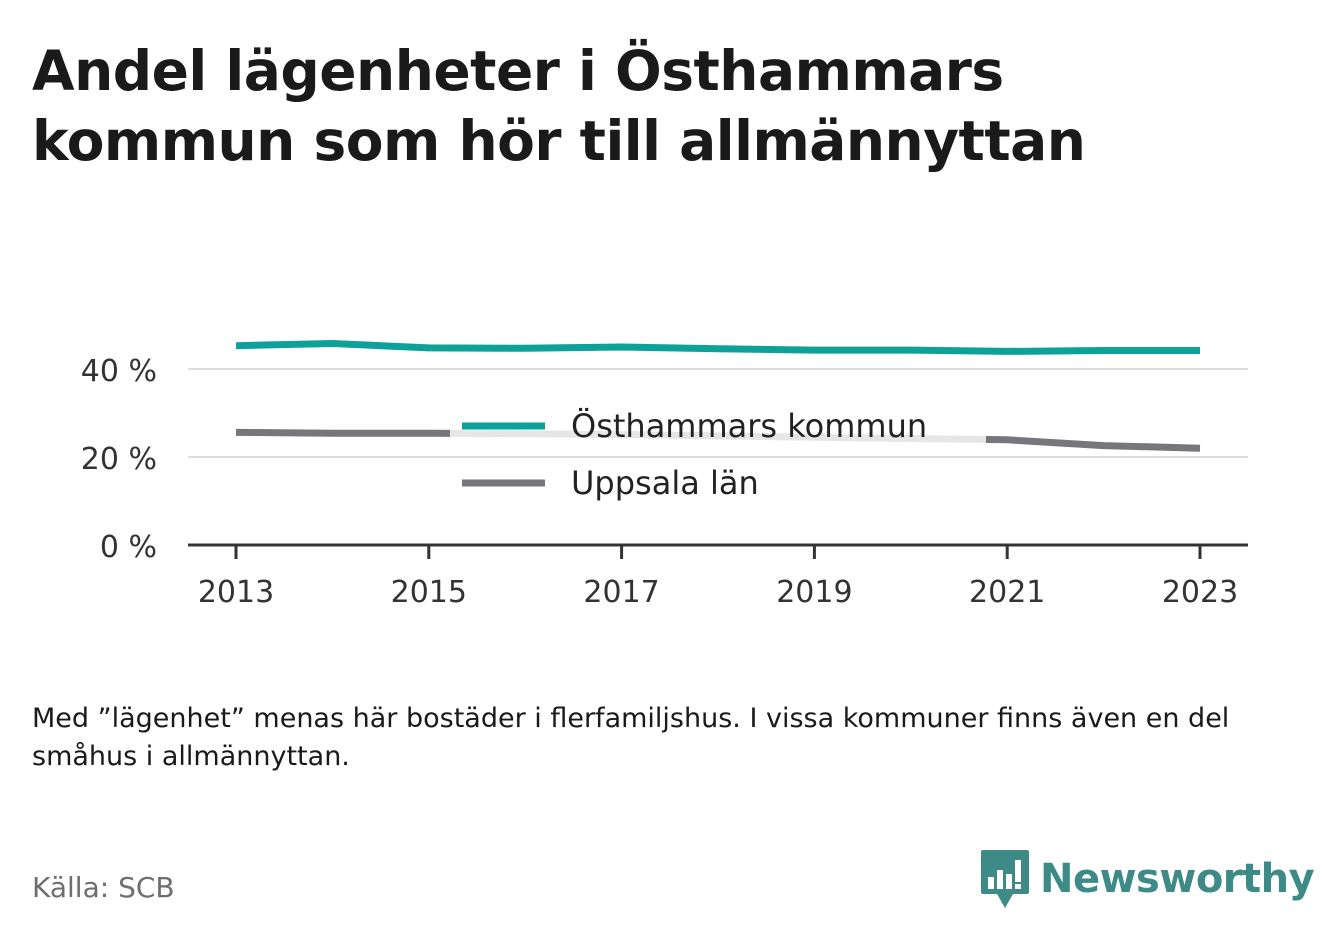 This screenshot has width=1322, height=939. Describe the element at coordinates (749, 426) in the screenshot. I see `legend-label: Östhammars kommun` at that location.